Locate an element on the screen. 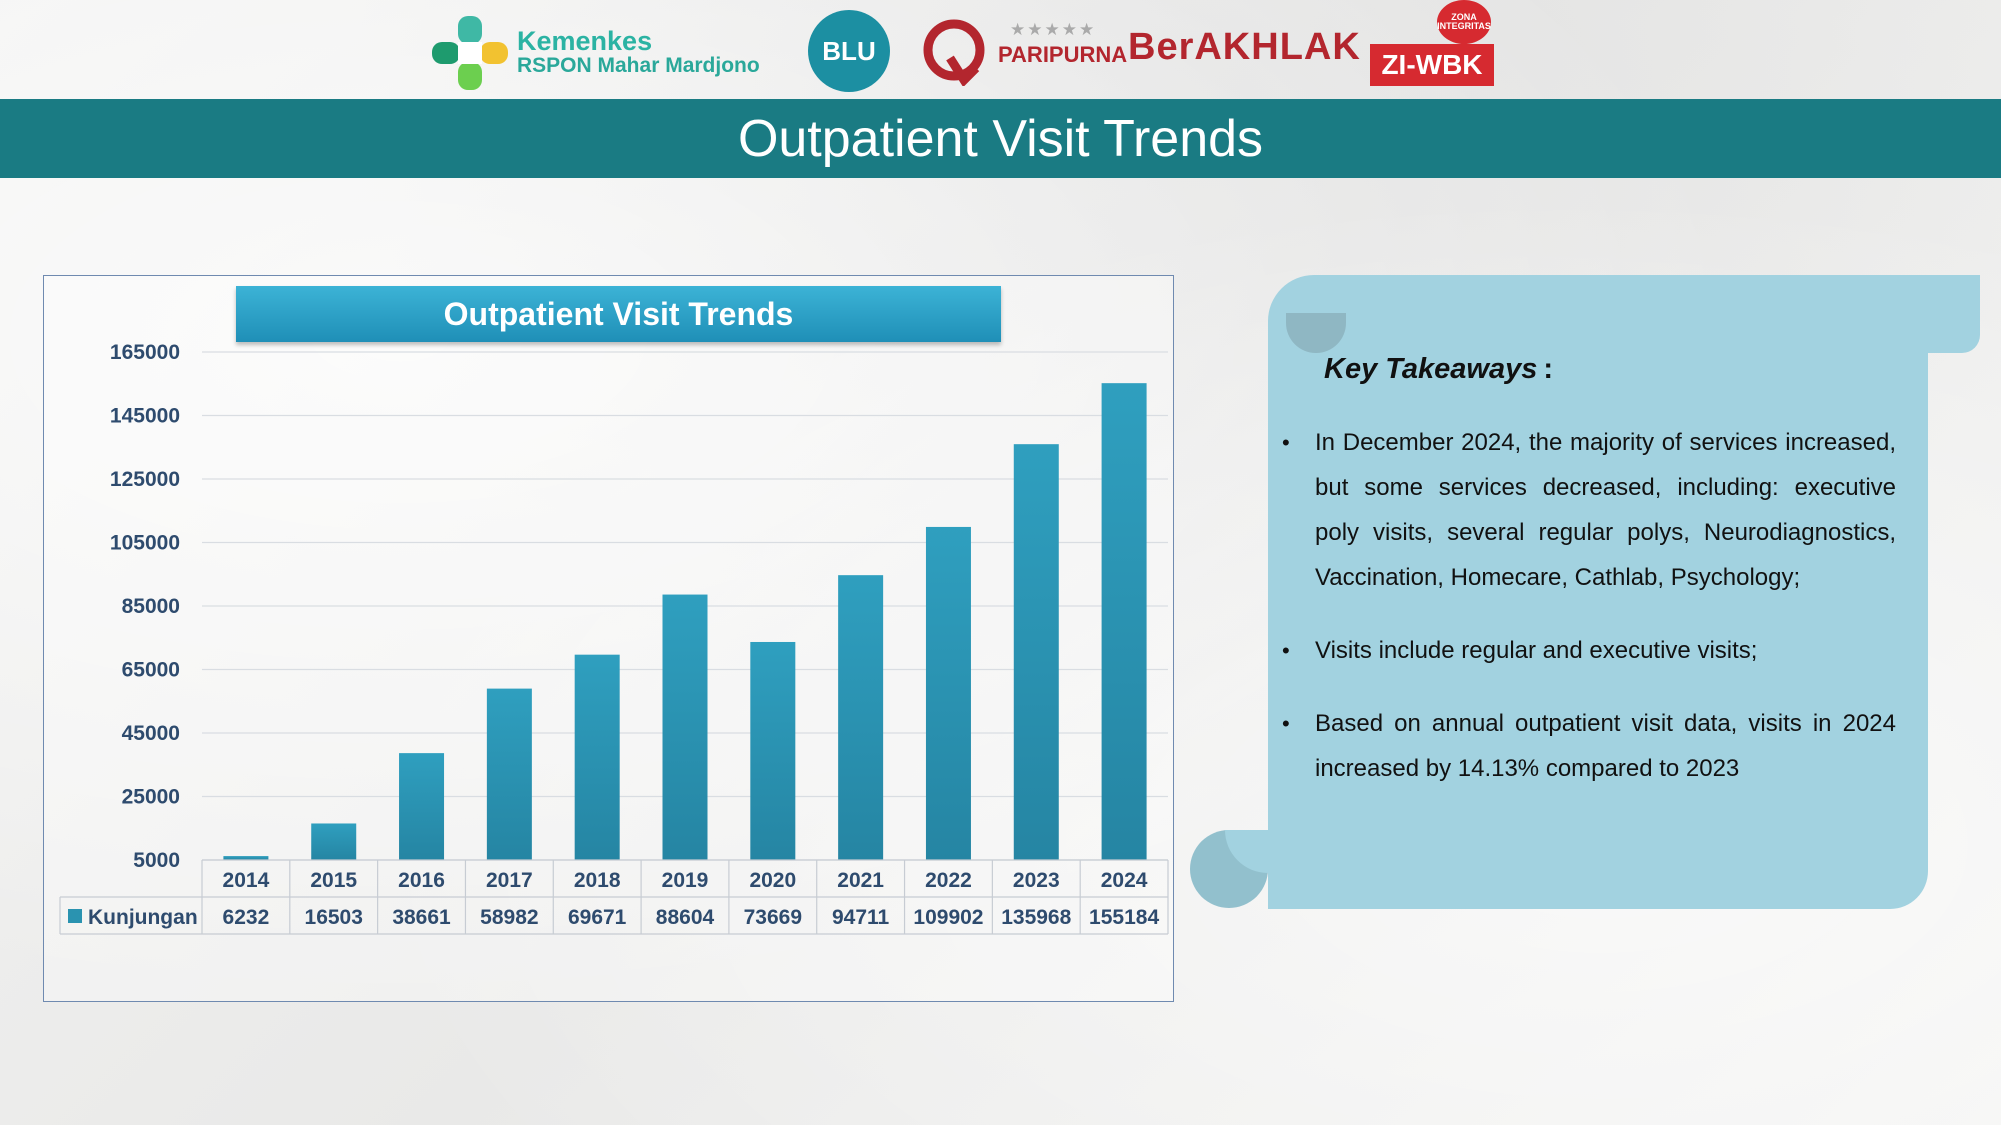  y-tick-label: 165000 is located at coordinates (145, 352).